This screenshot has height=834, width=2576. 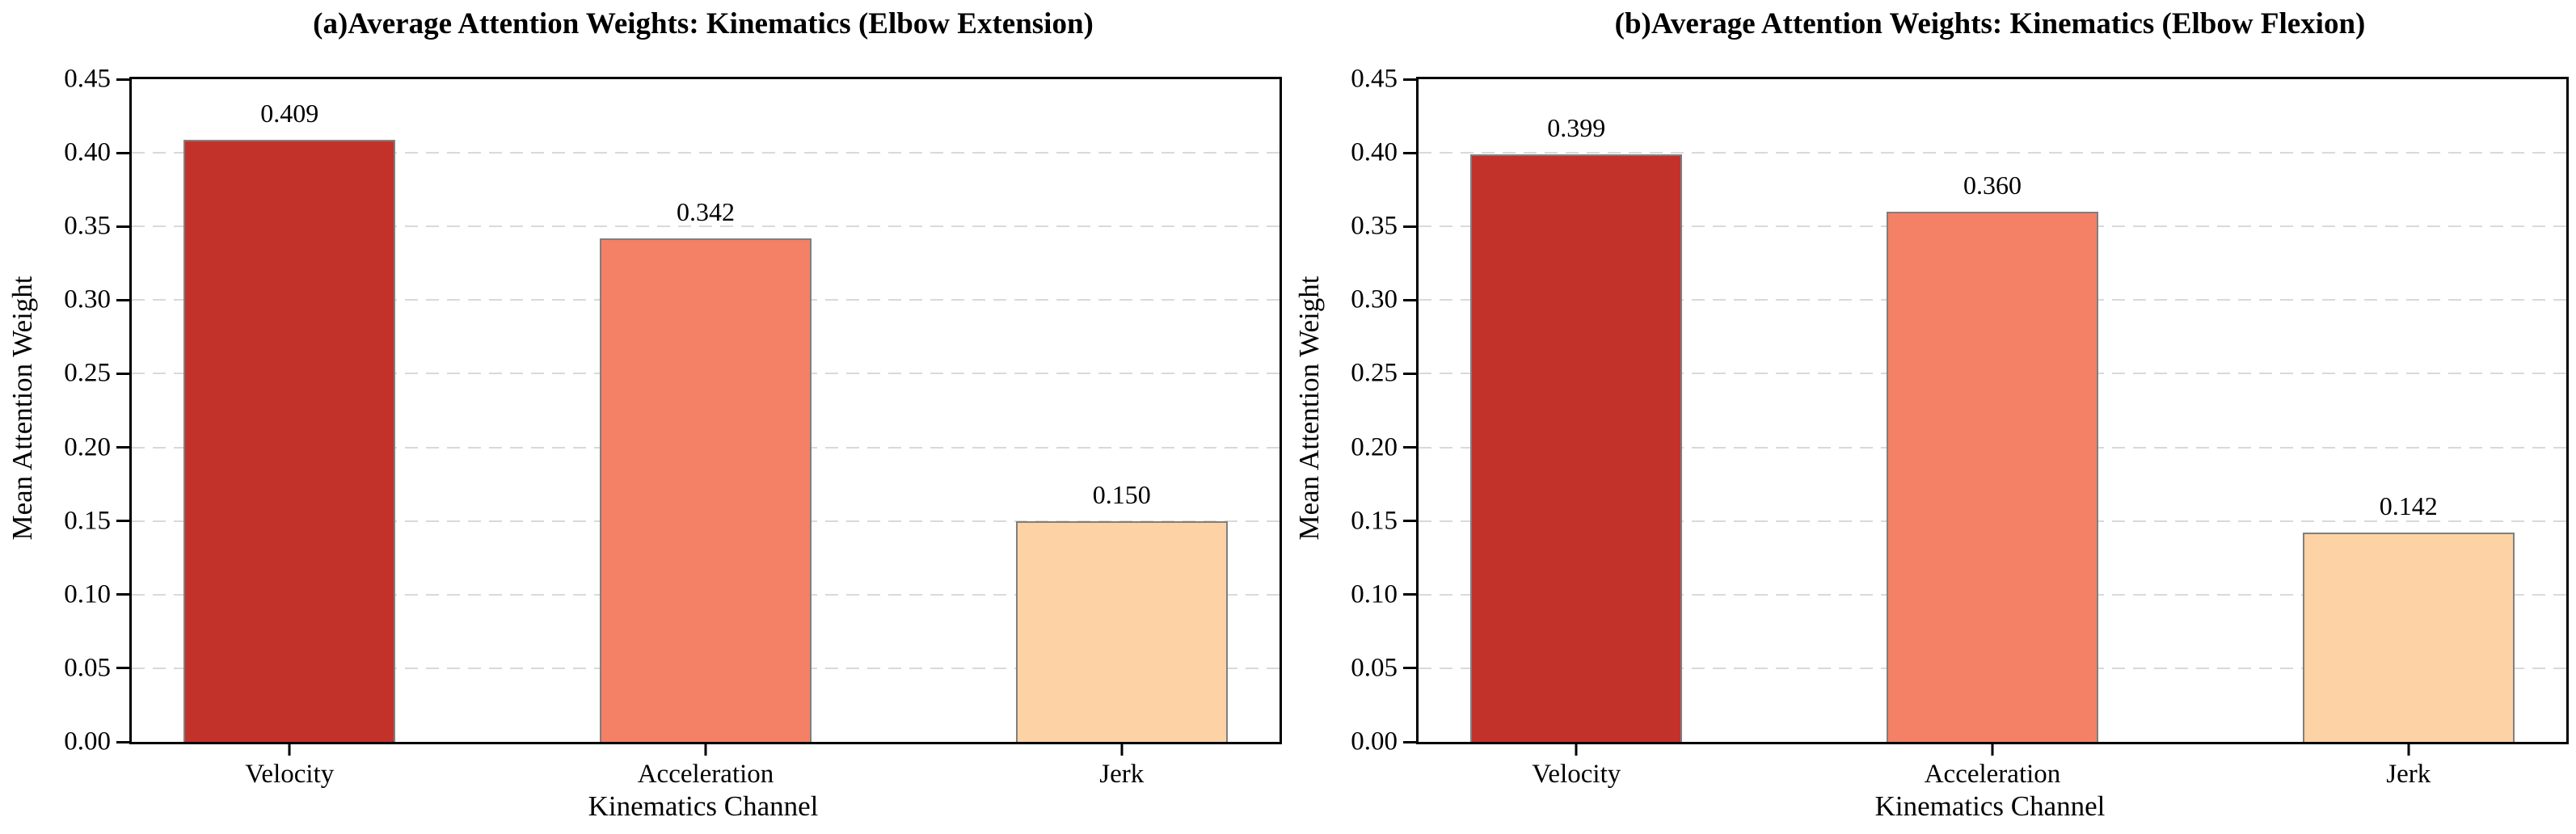 I want to click on bar-value-label: 0.399, so click(x=1576, y=127).